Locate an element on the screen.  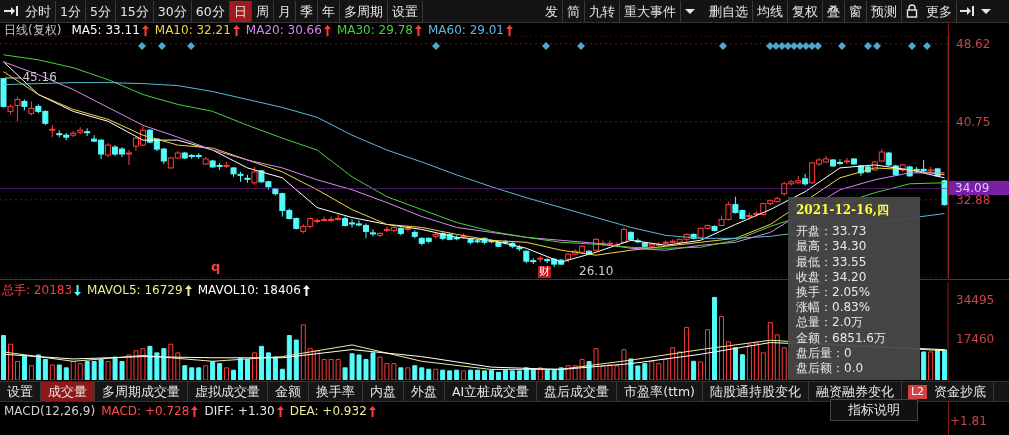
text: 成交量 is located at coordinates (68, 391).